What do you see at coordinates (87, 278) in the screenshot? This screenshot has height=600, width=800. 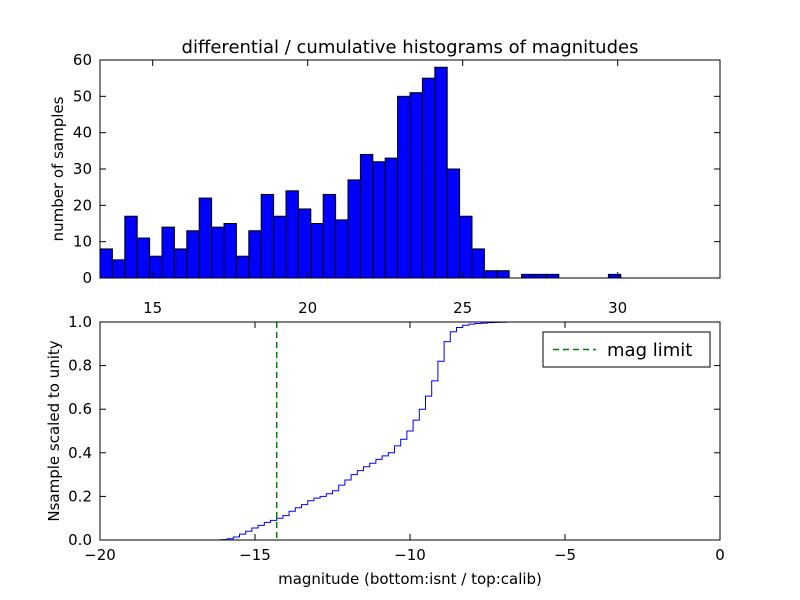 I see `y-tick-label: 0` at bounding box center [87, 278].